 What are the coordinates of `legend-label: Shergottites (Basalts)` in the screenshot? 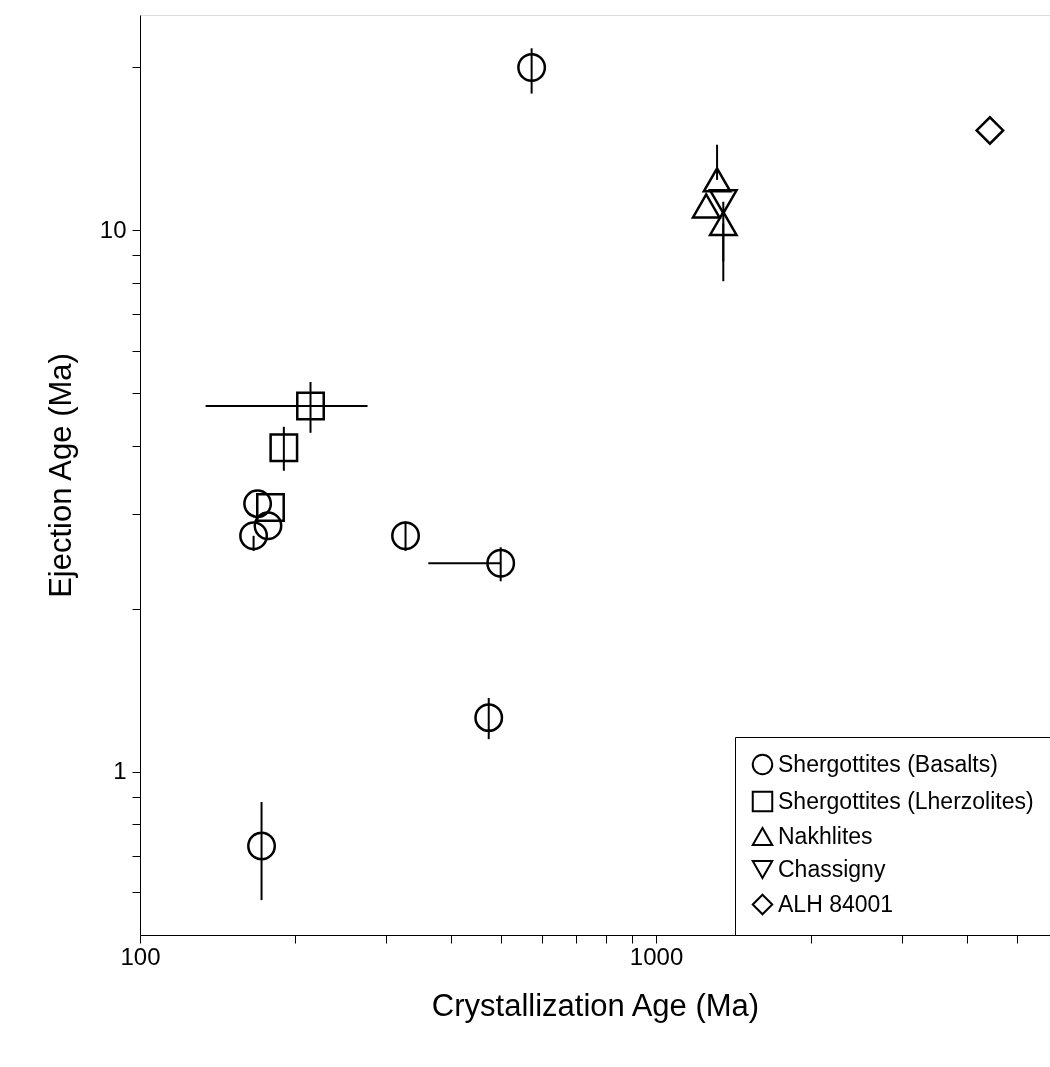 It's located at (888, 763).